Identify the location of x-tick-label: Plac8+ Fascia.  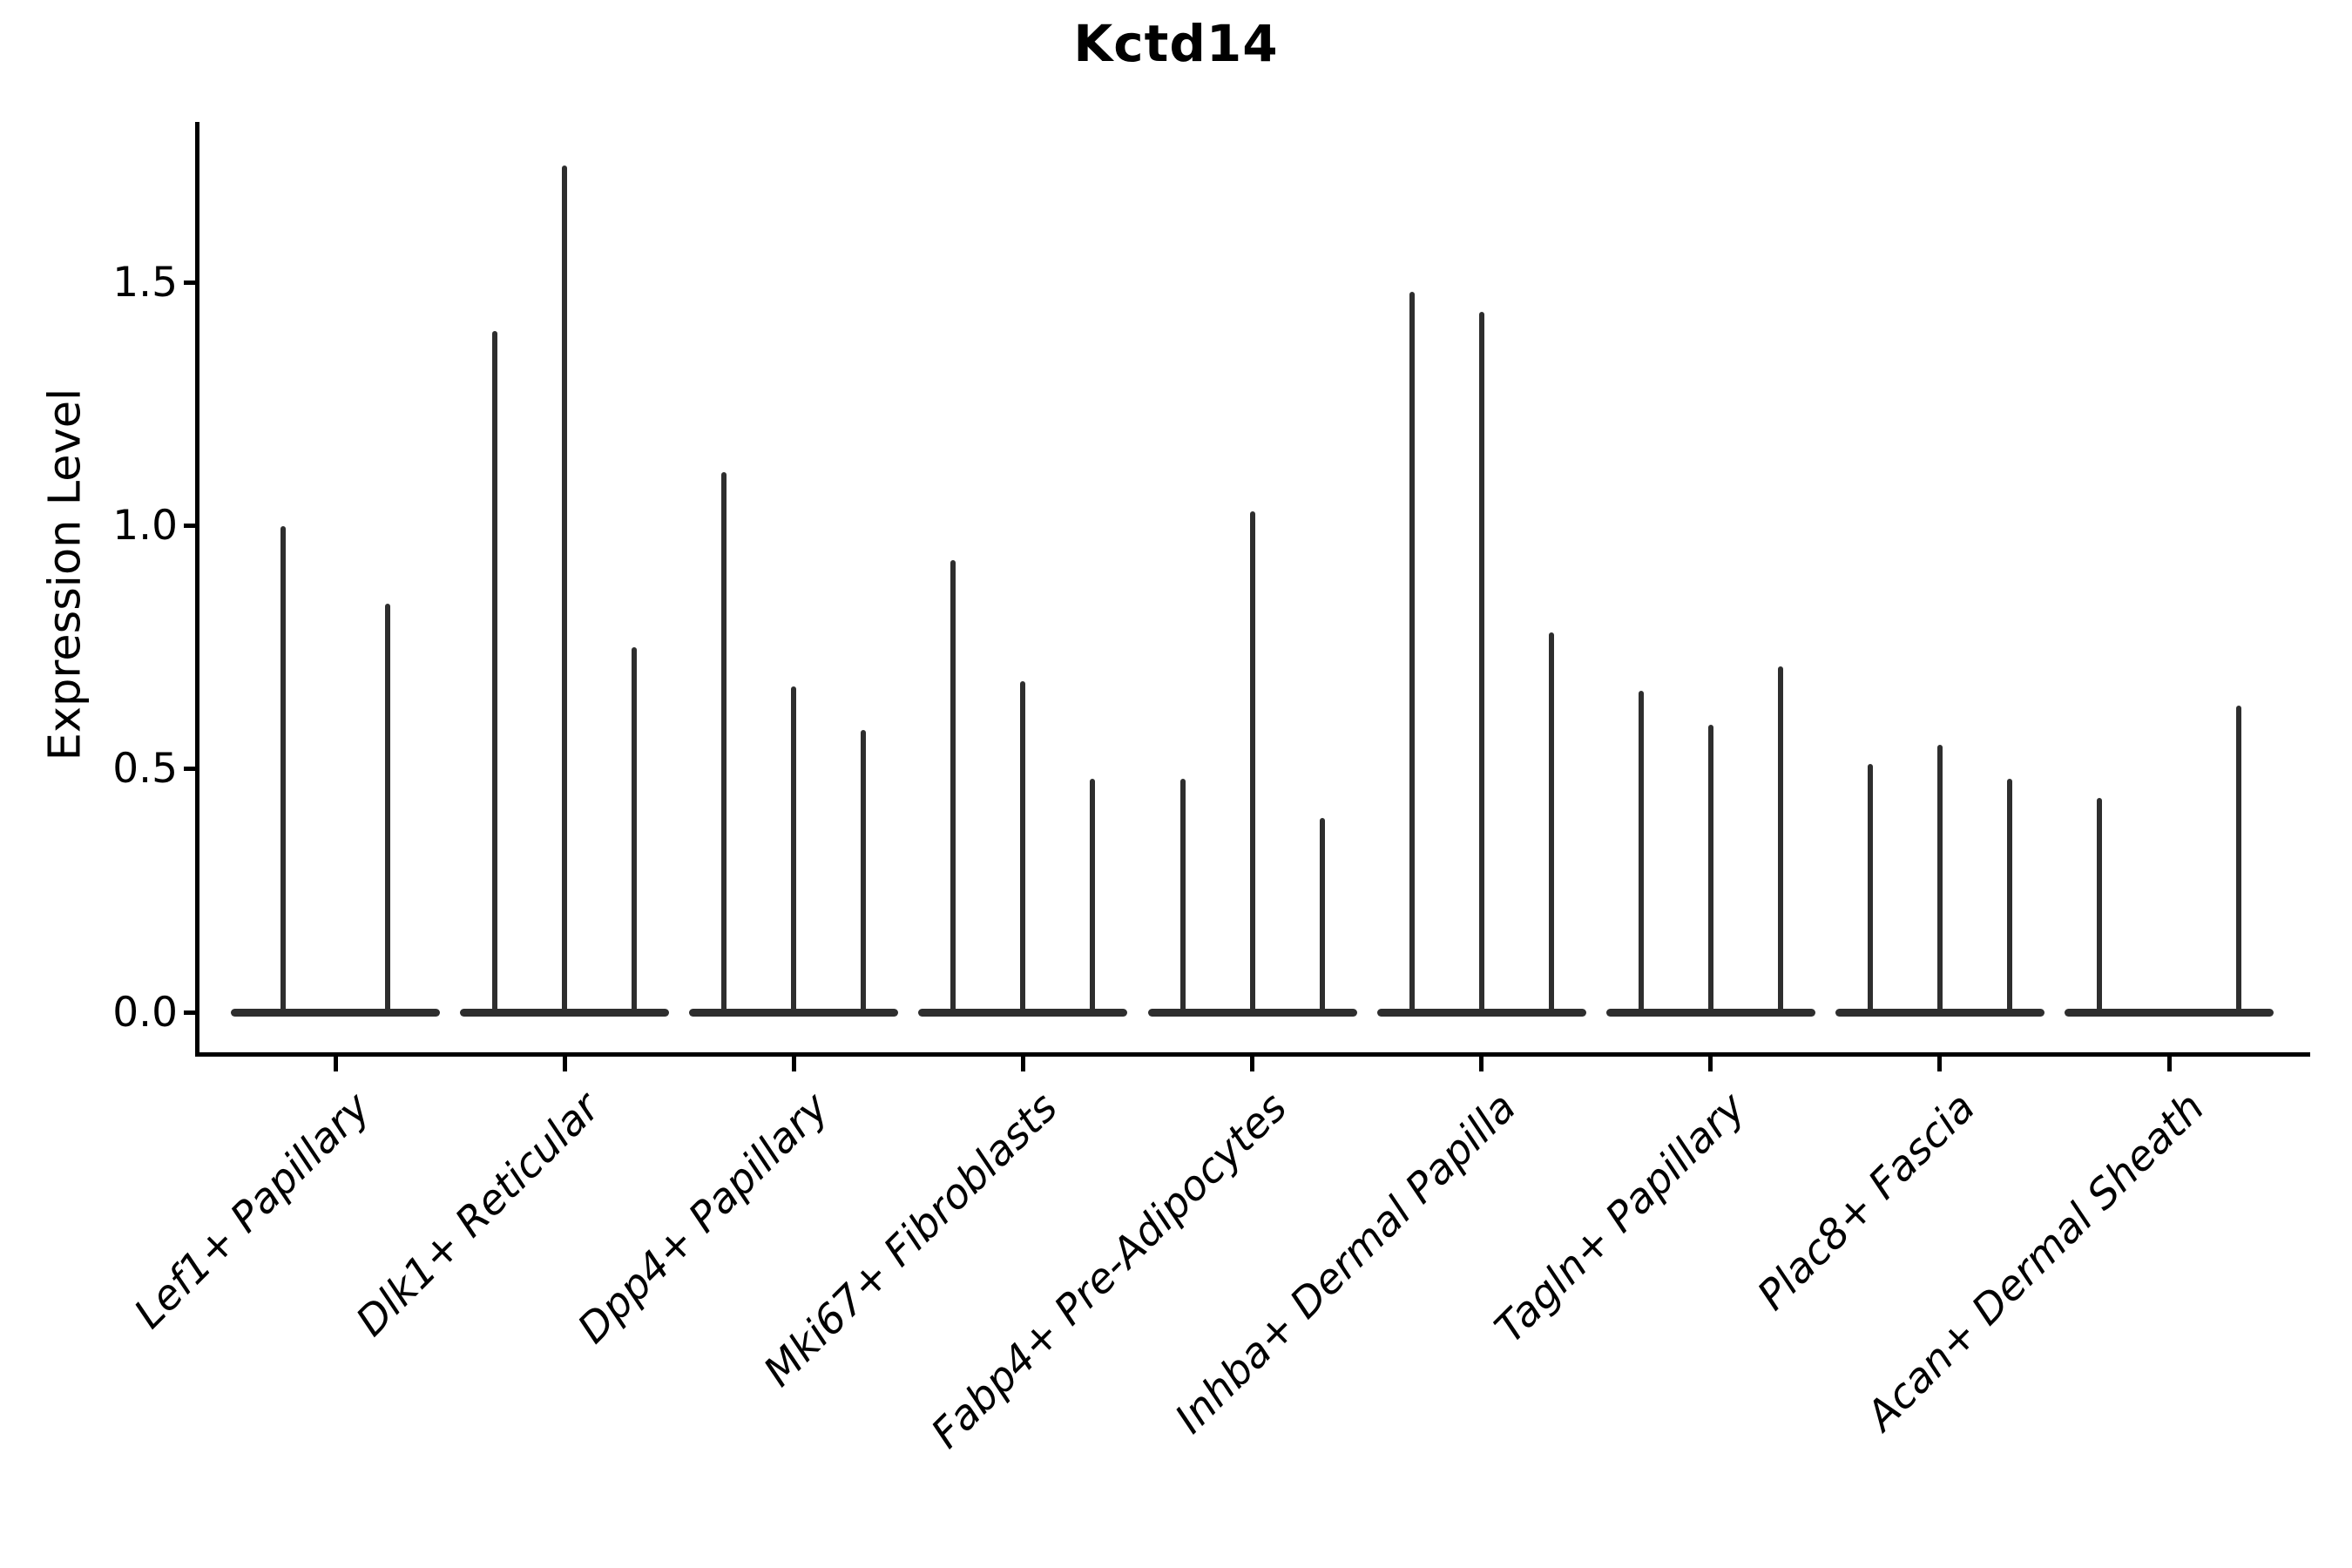
(1865, 1201).